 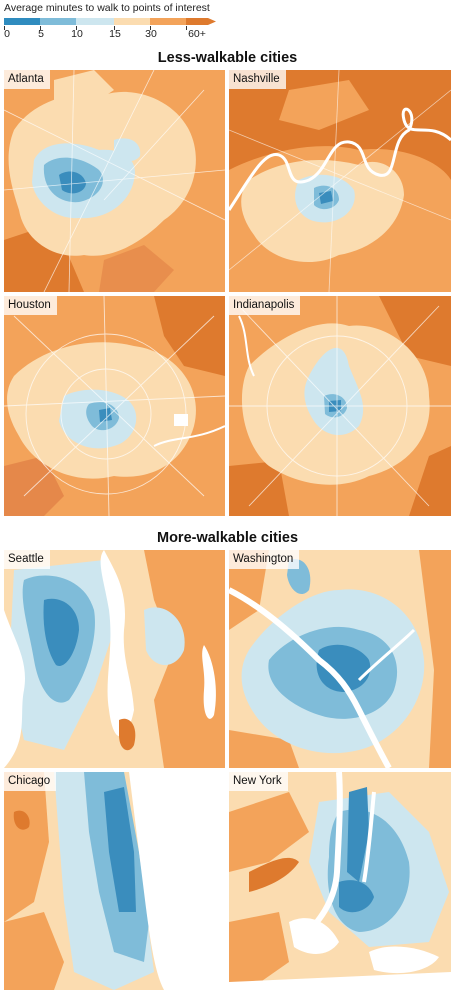 I want to click on legend-arrow, so click(x=201, y=21).